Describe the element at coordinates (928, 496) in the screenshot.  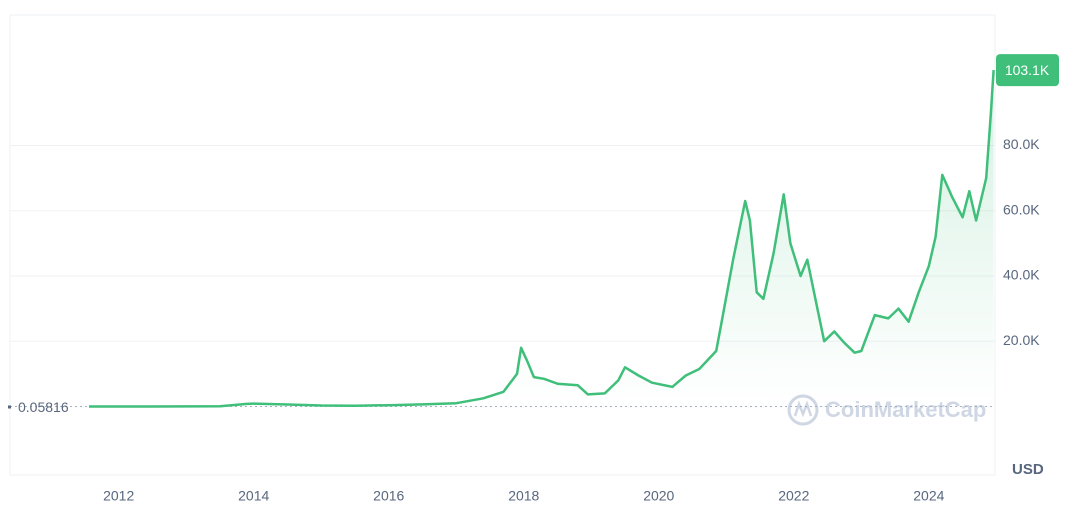
I see `x-tick-label: 2024` at that location.